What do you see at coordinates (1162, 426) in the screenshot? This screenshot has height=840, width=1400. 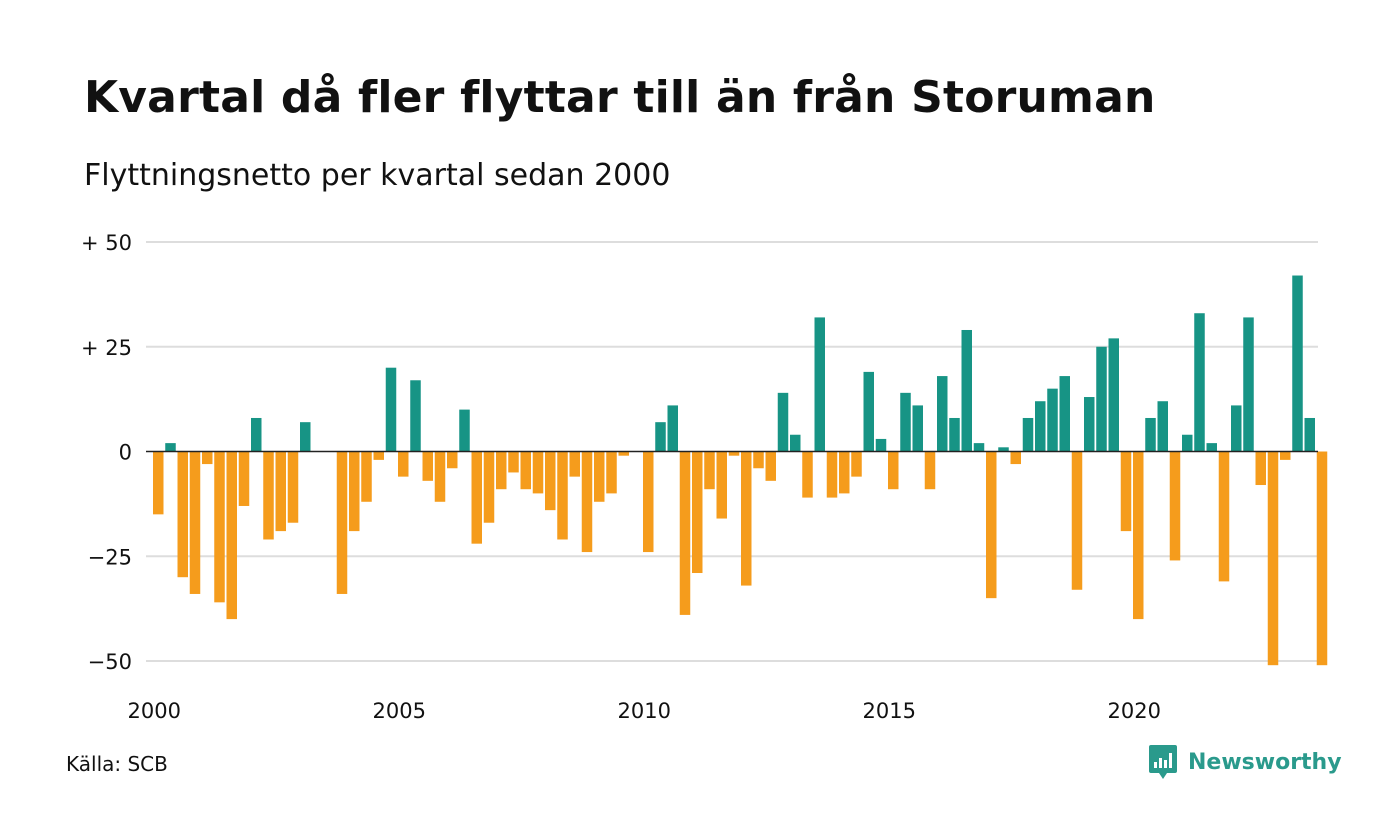 I see `bar-2020-q3` at bounding box center [1162, 426].